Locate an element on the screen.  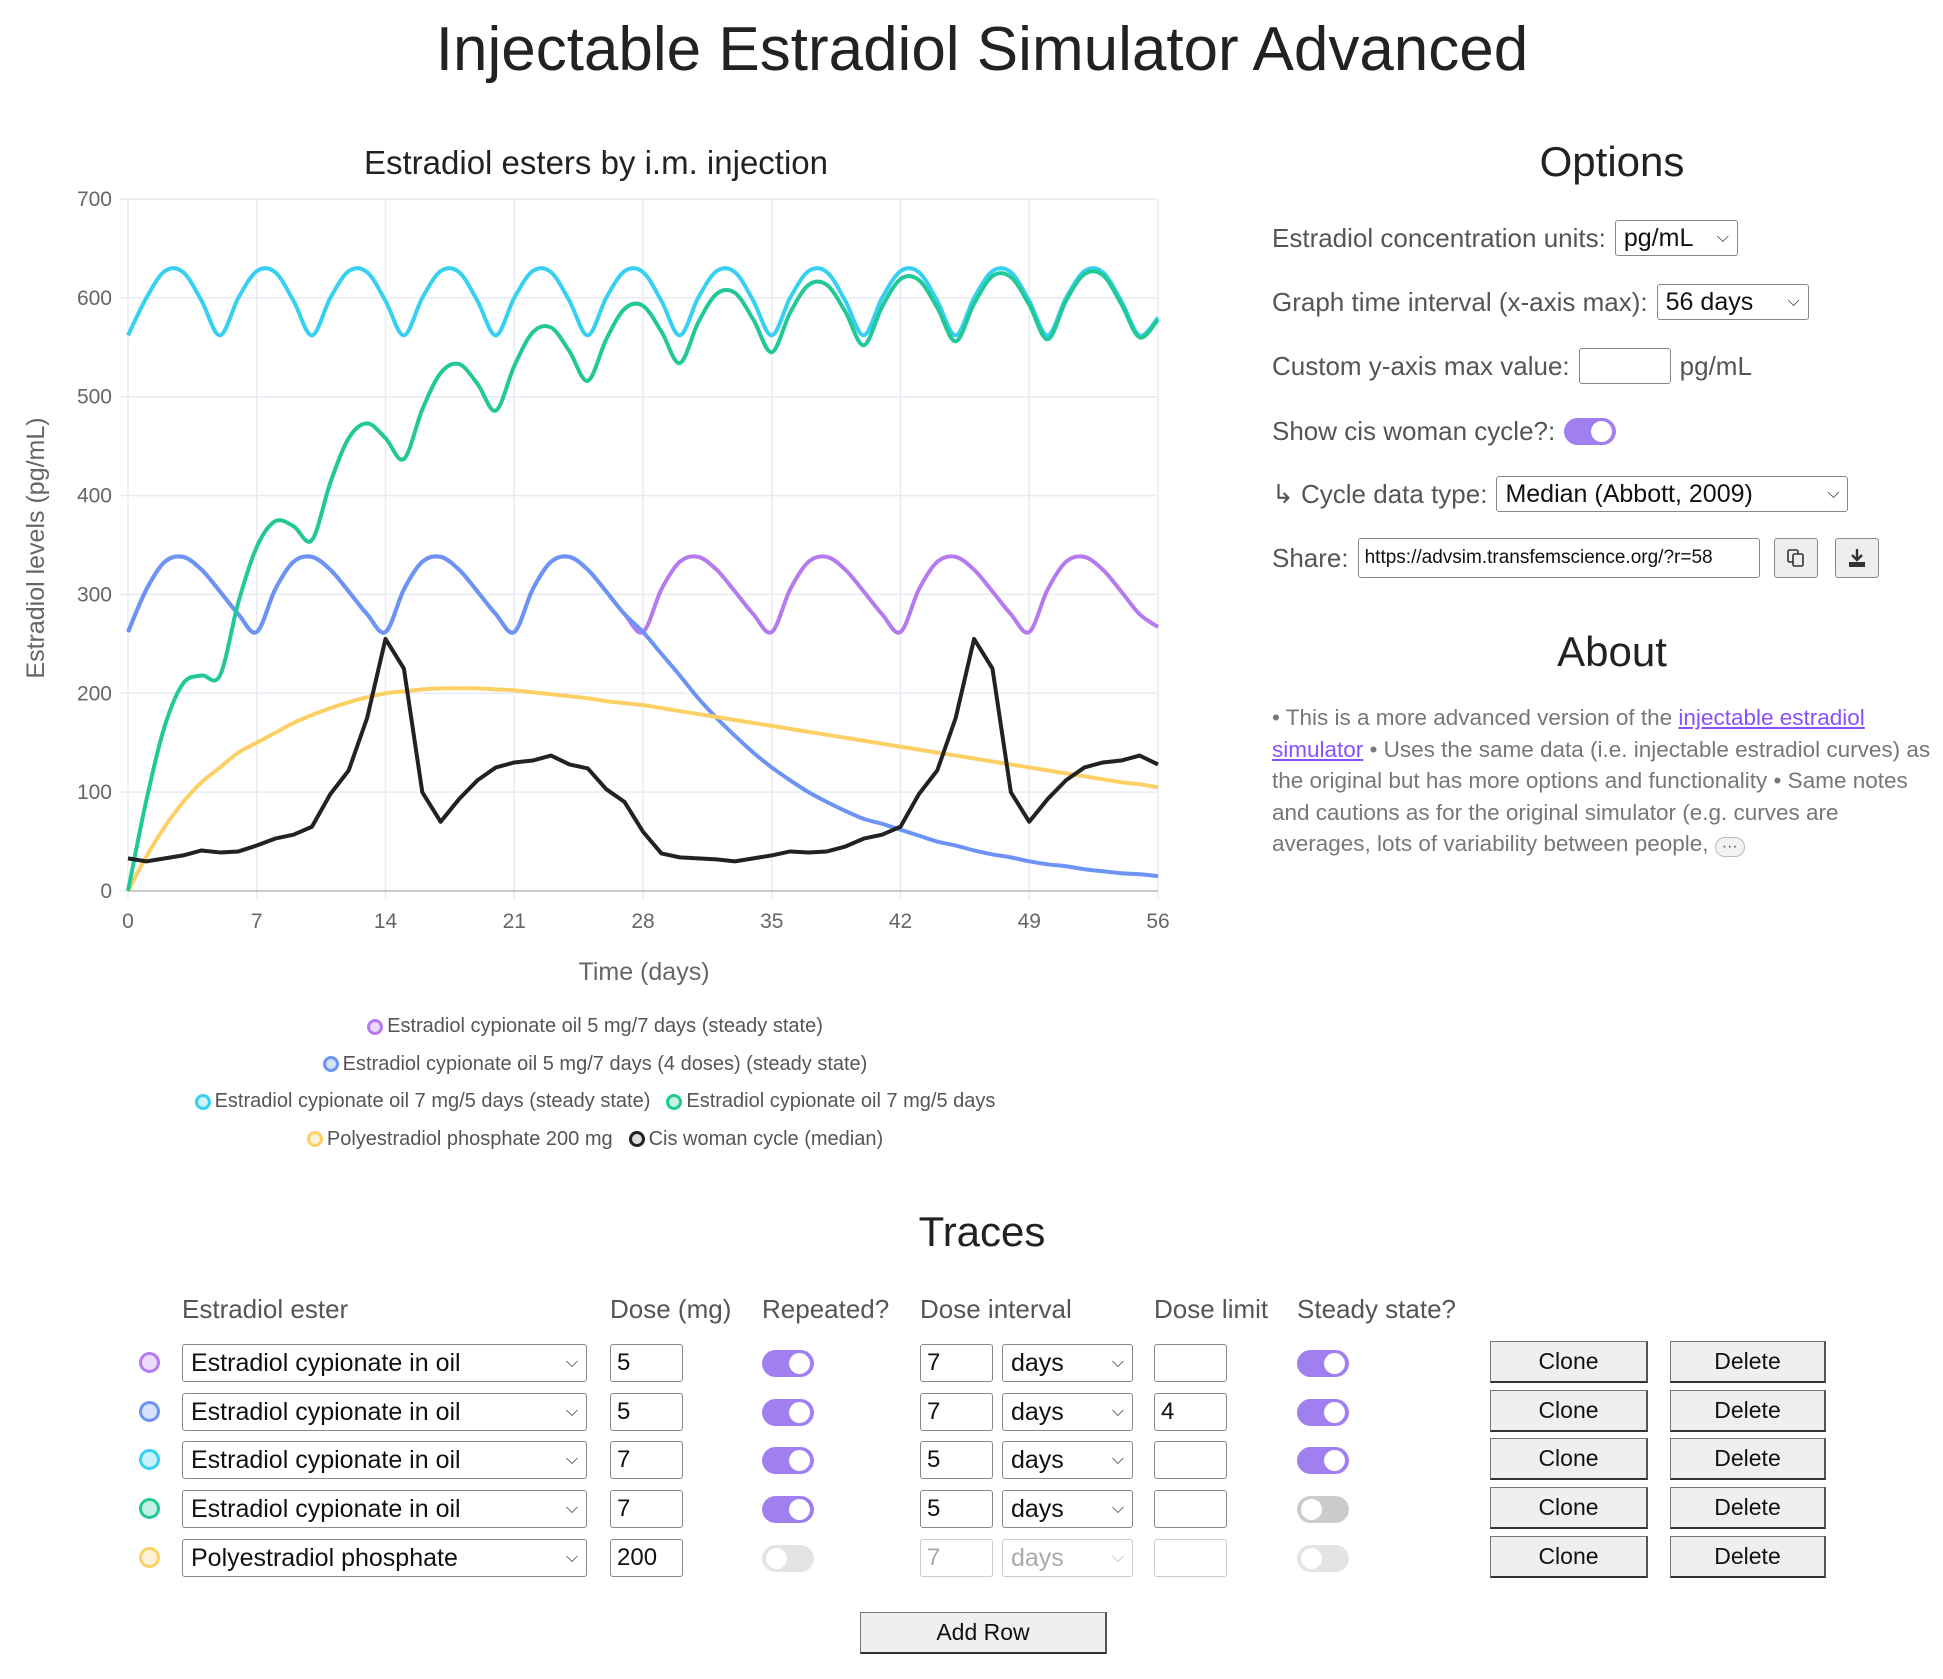
ymax-input is located at coordinates (1624, 366).